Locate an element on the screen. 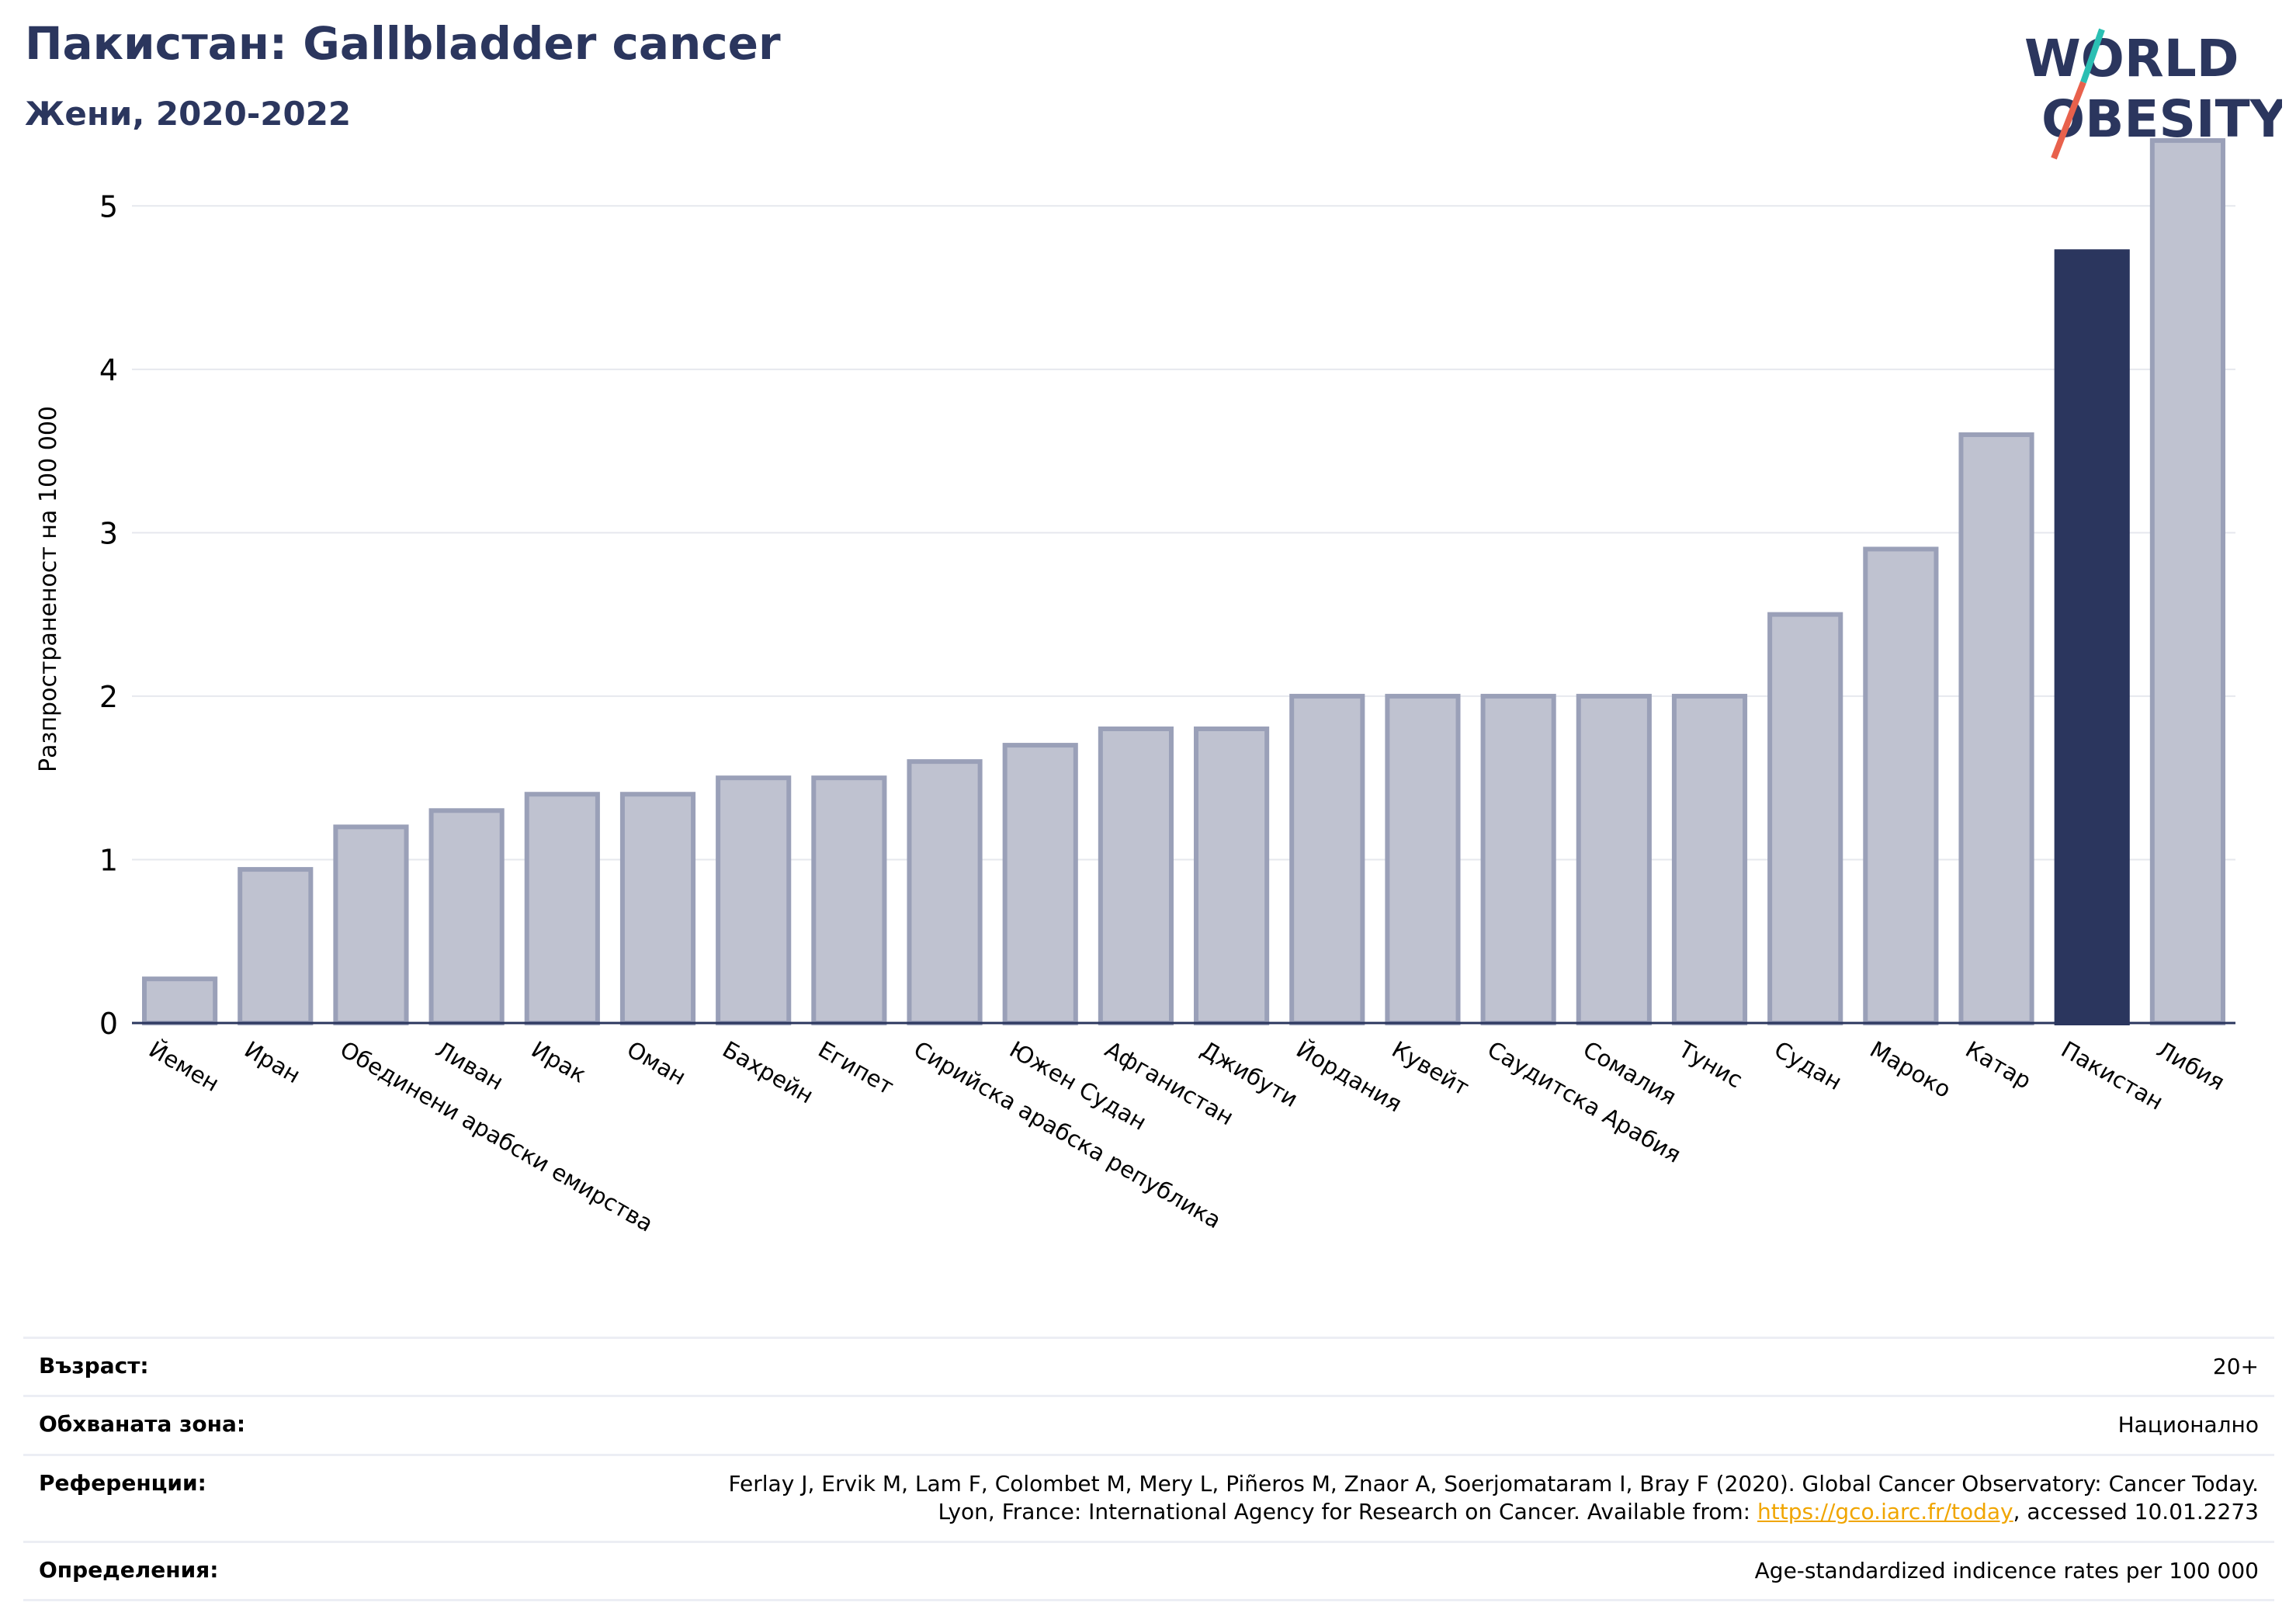 This screenshot has height=1623, width=2296. y-tick-label: 2 is located at coordinates (108, 697).